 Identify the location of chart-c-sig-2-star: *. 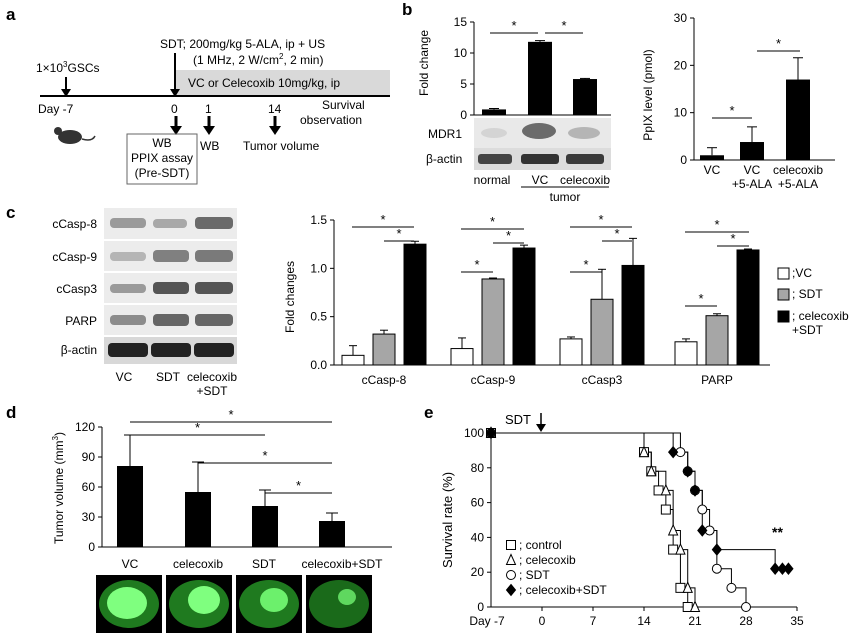
(492, 221).